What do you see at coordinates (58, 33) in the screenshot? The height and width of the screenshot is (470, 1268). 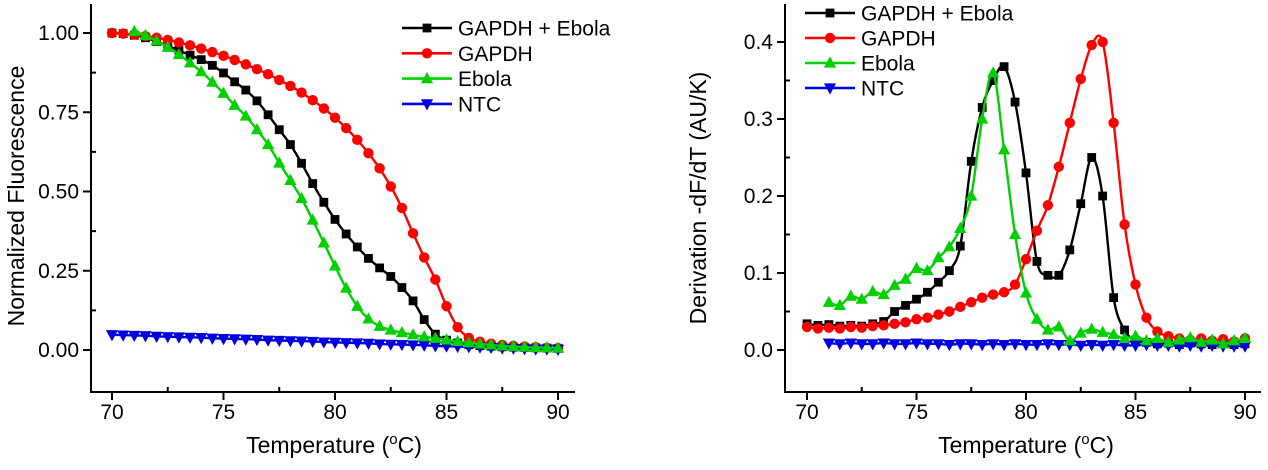 I see `y-tick-label: 1.00` at bounding box center [58, 33].